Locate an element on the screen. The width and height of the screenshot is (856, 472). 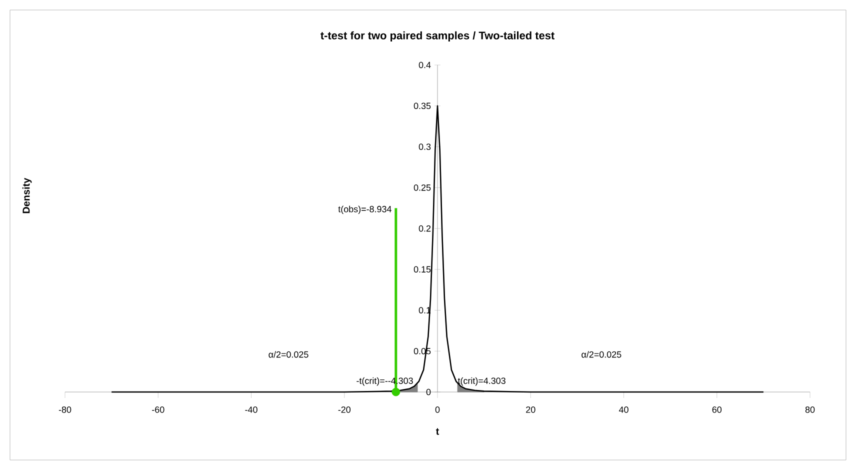
y-tick-label: 0.15 is located at coordinates (422, 269).